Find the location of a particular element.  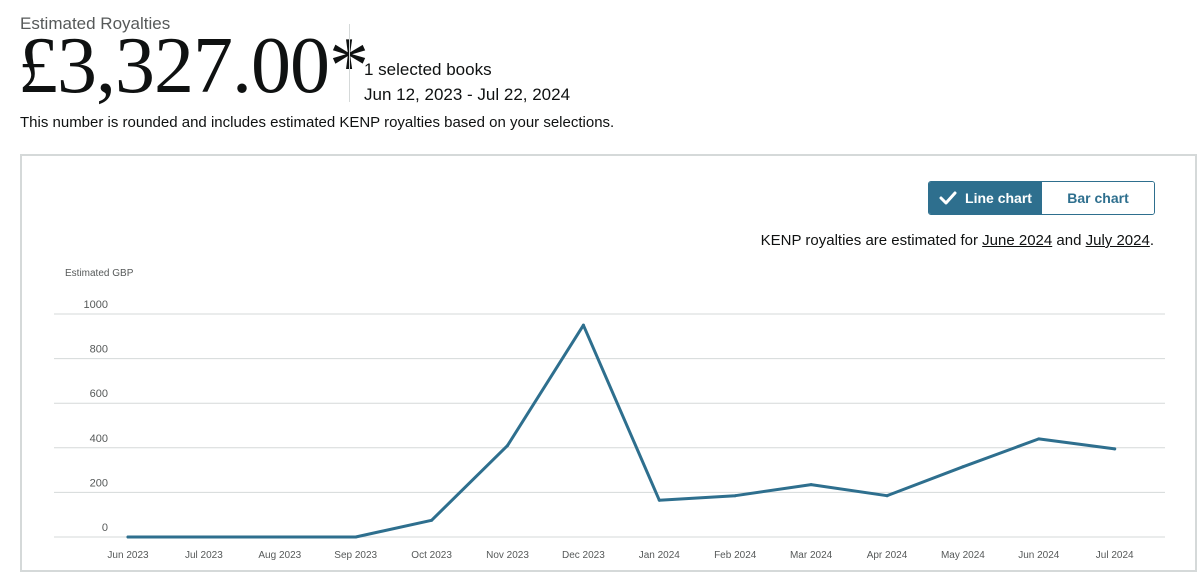

x-tick-label: Jun 2023 is located at coordinates (128, 555).